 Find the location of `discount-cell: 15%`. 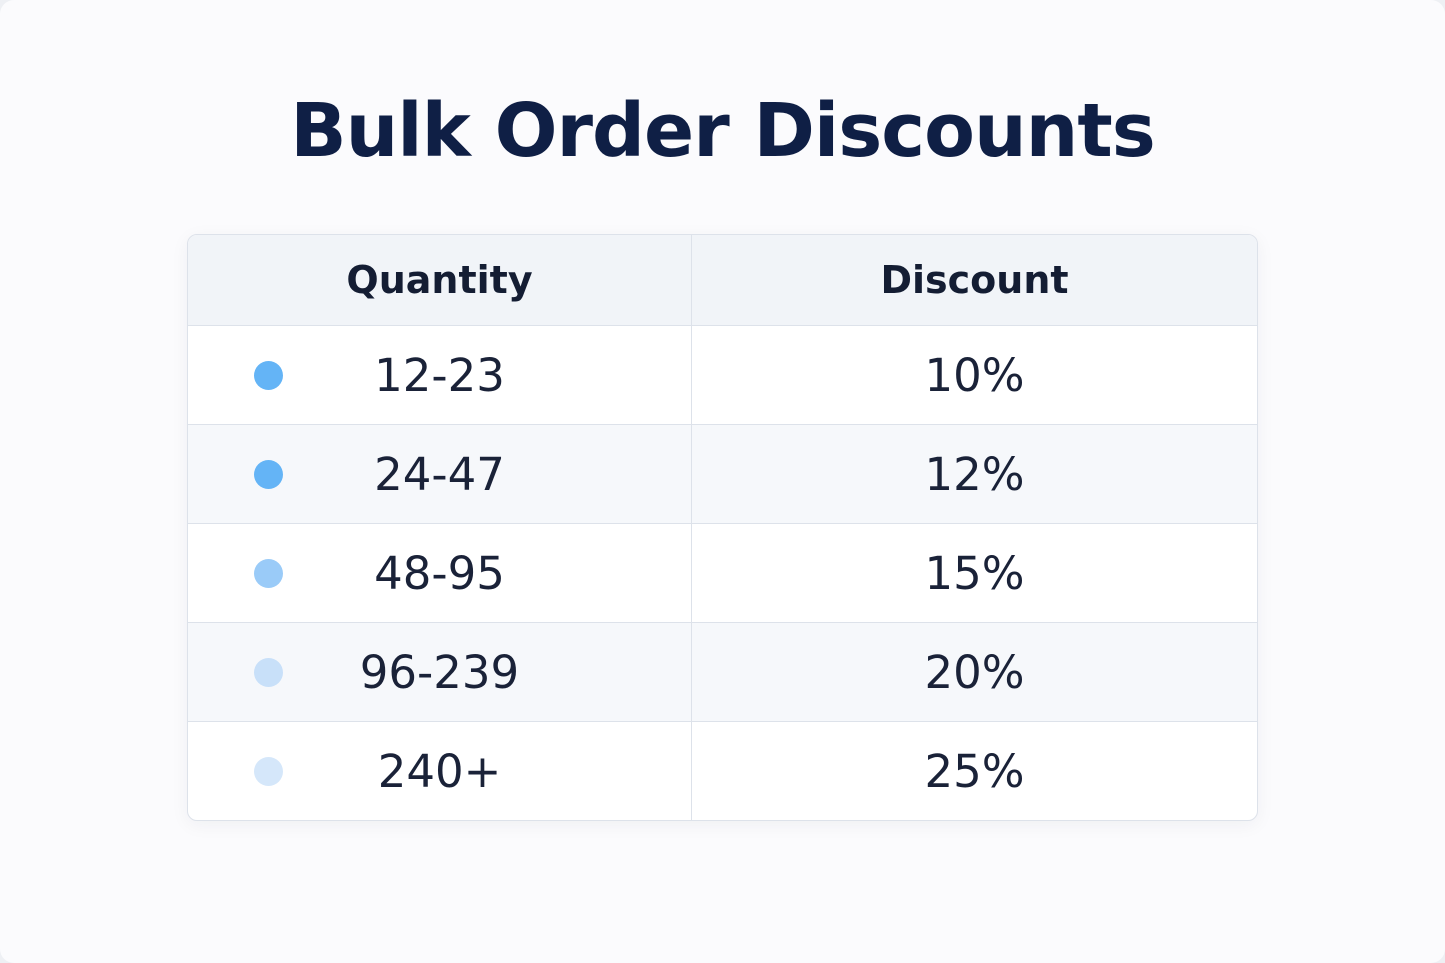

discount-cell: 15% is located at coordinates (974, 573).